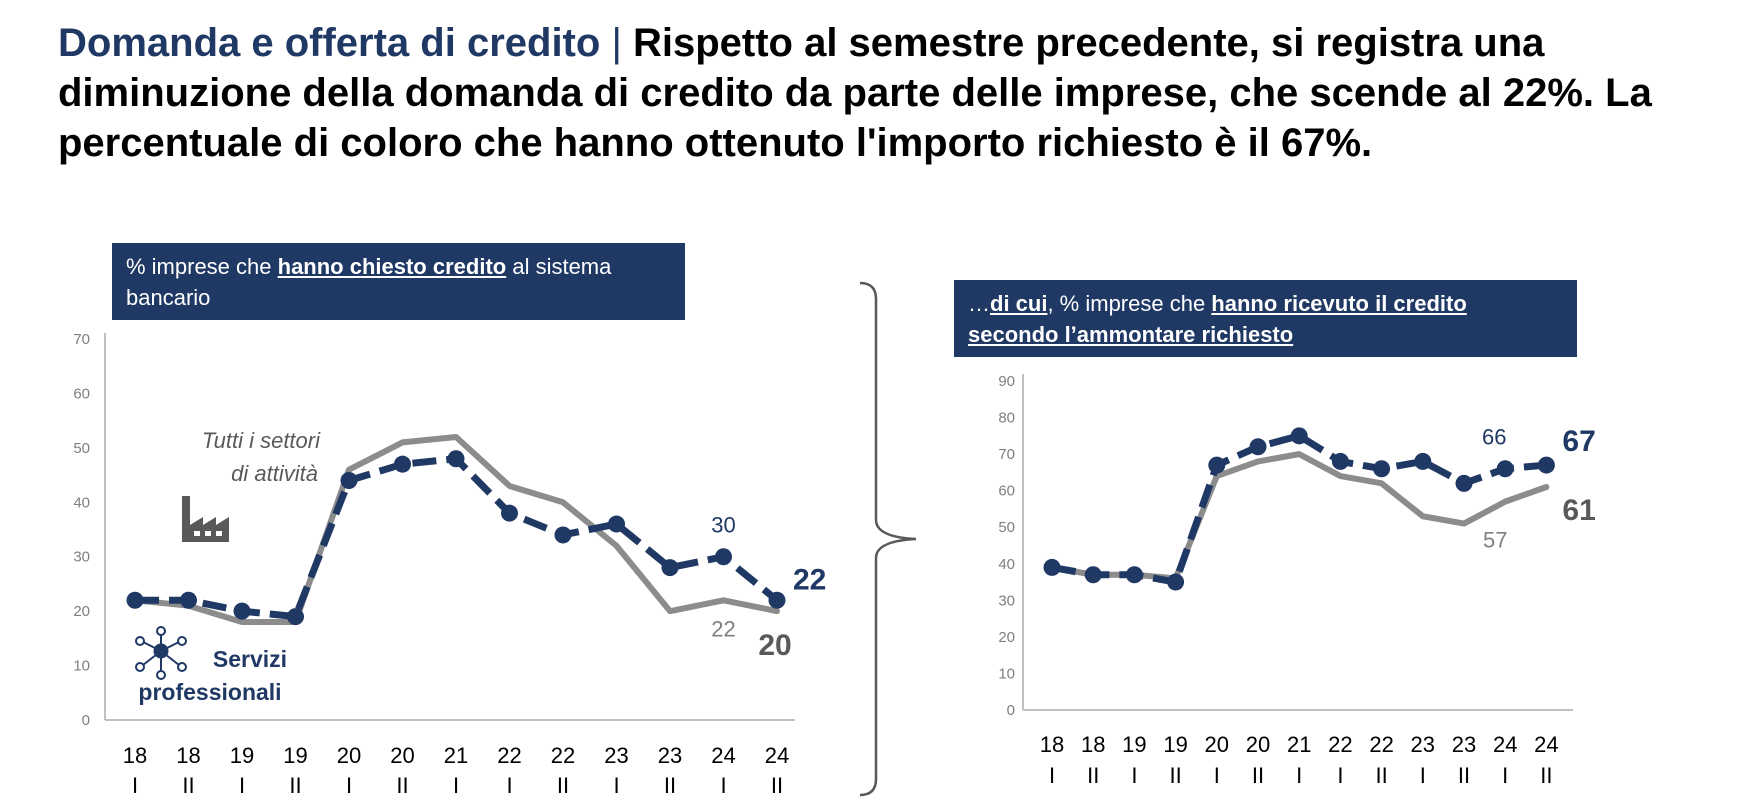  Describe the element at coordinates (205, 519) in the screenshot. I see `factory-icon` at that location.